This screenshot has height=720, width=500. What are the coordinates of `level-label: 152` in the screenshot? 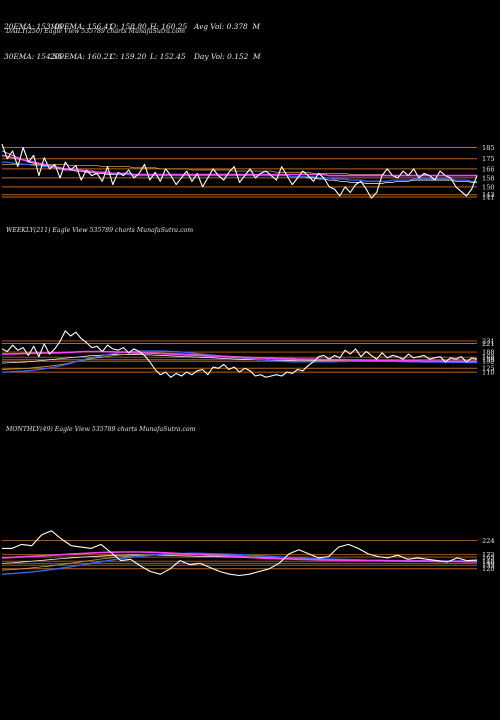 It's located at (488, 362).